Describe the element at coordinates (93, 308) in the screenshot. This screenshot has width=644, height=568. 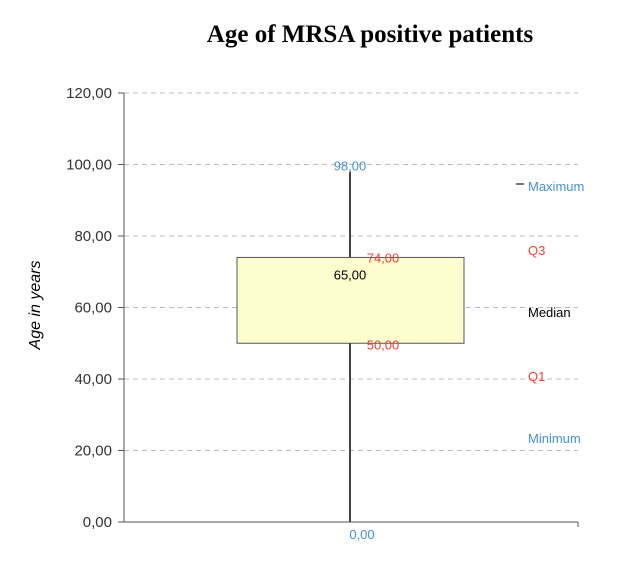
I see `y-tick-label: 60,00` at that location.